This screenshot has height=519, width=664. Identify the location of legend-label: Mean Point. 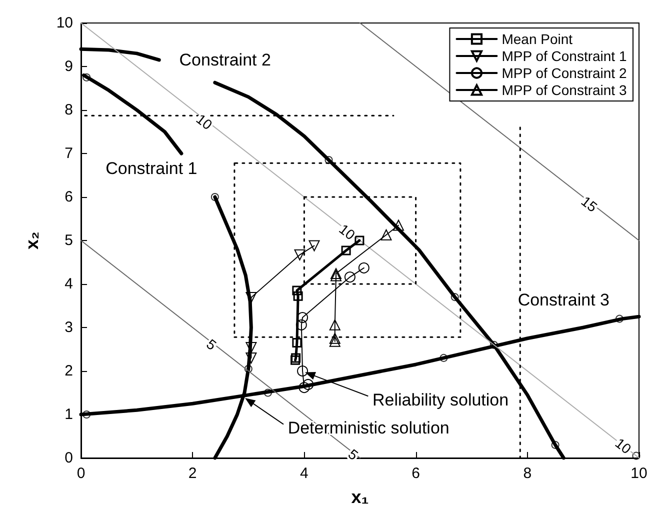
(537, 39).